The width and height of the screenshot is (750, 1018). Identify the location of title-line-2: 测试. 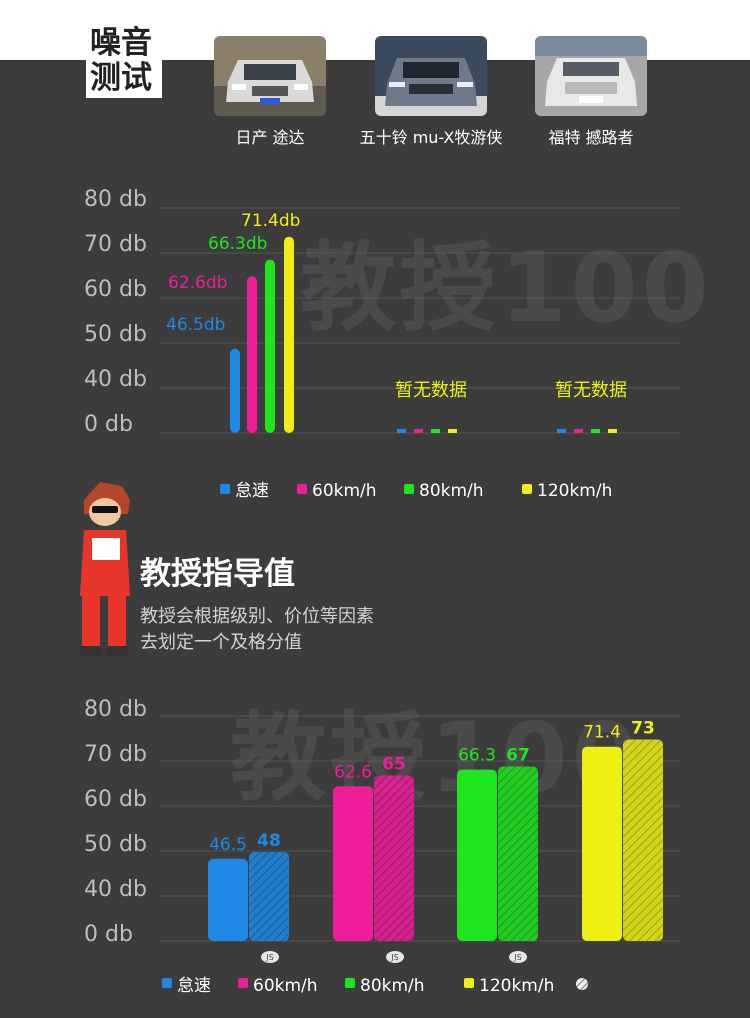
(121, 78).